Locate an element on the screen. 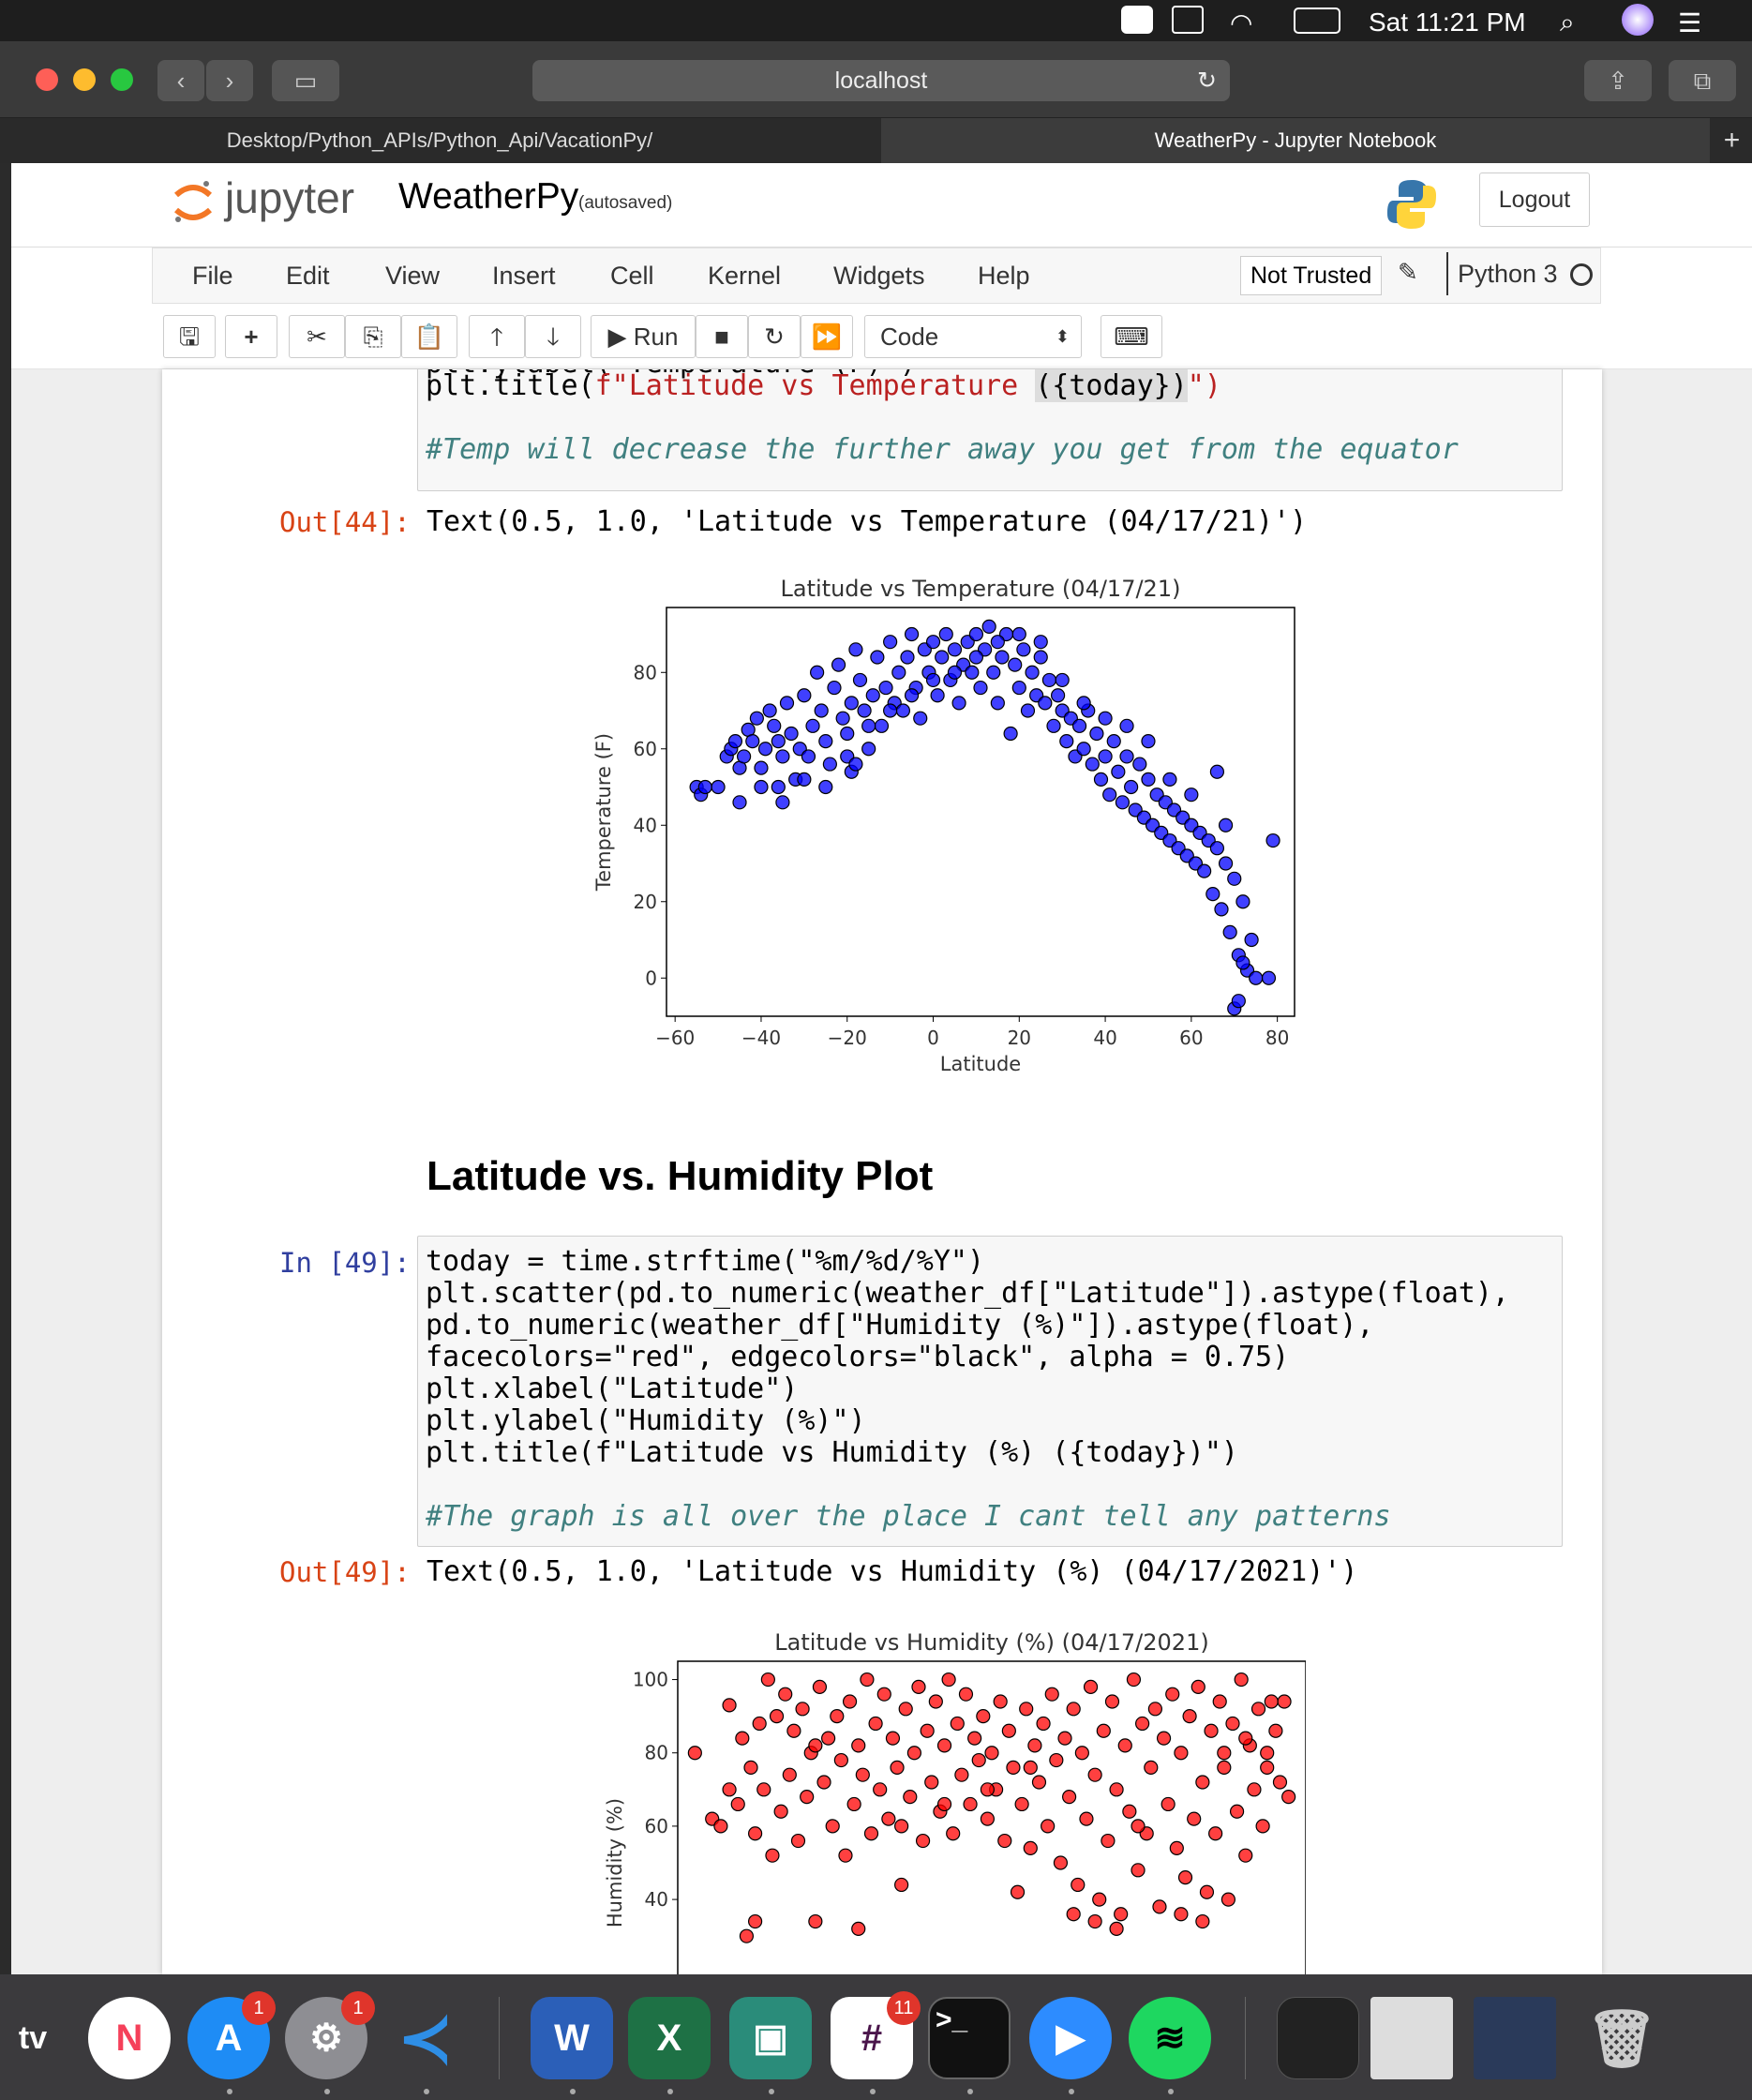 The width and height of the screenshot is (1752, 2100). dock-spotify-icon: ≋ is located at coordinates (1170, 2038).